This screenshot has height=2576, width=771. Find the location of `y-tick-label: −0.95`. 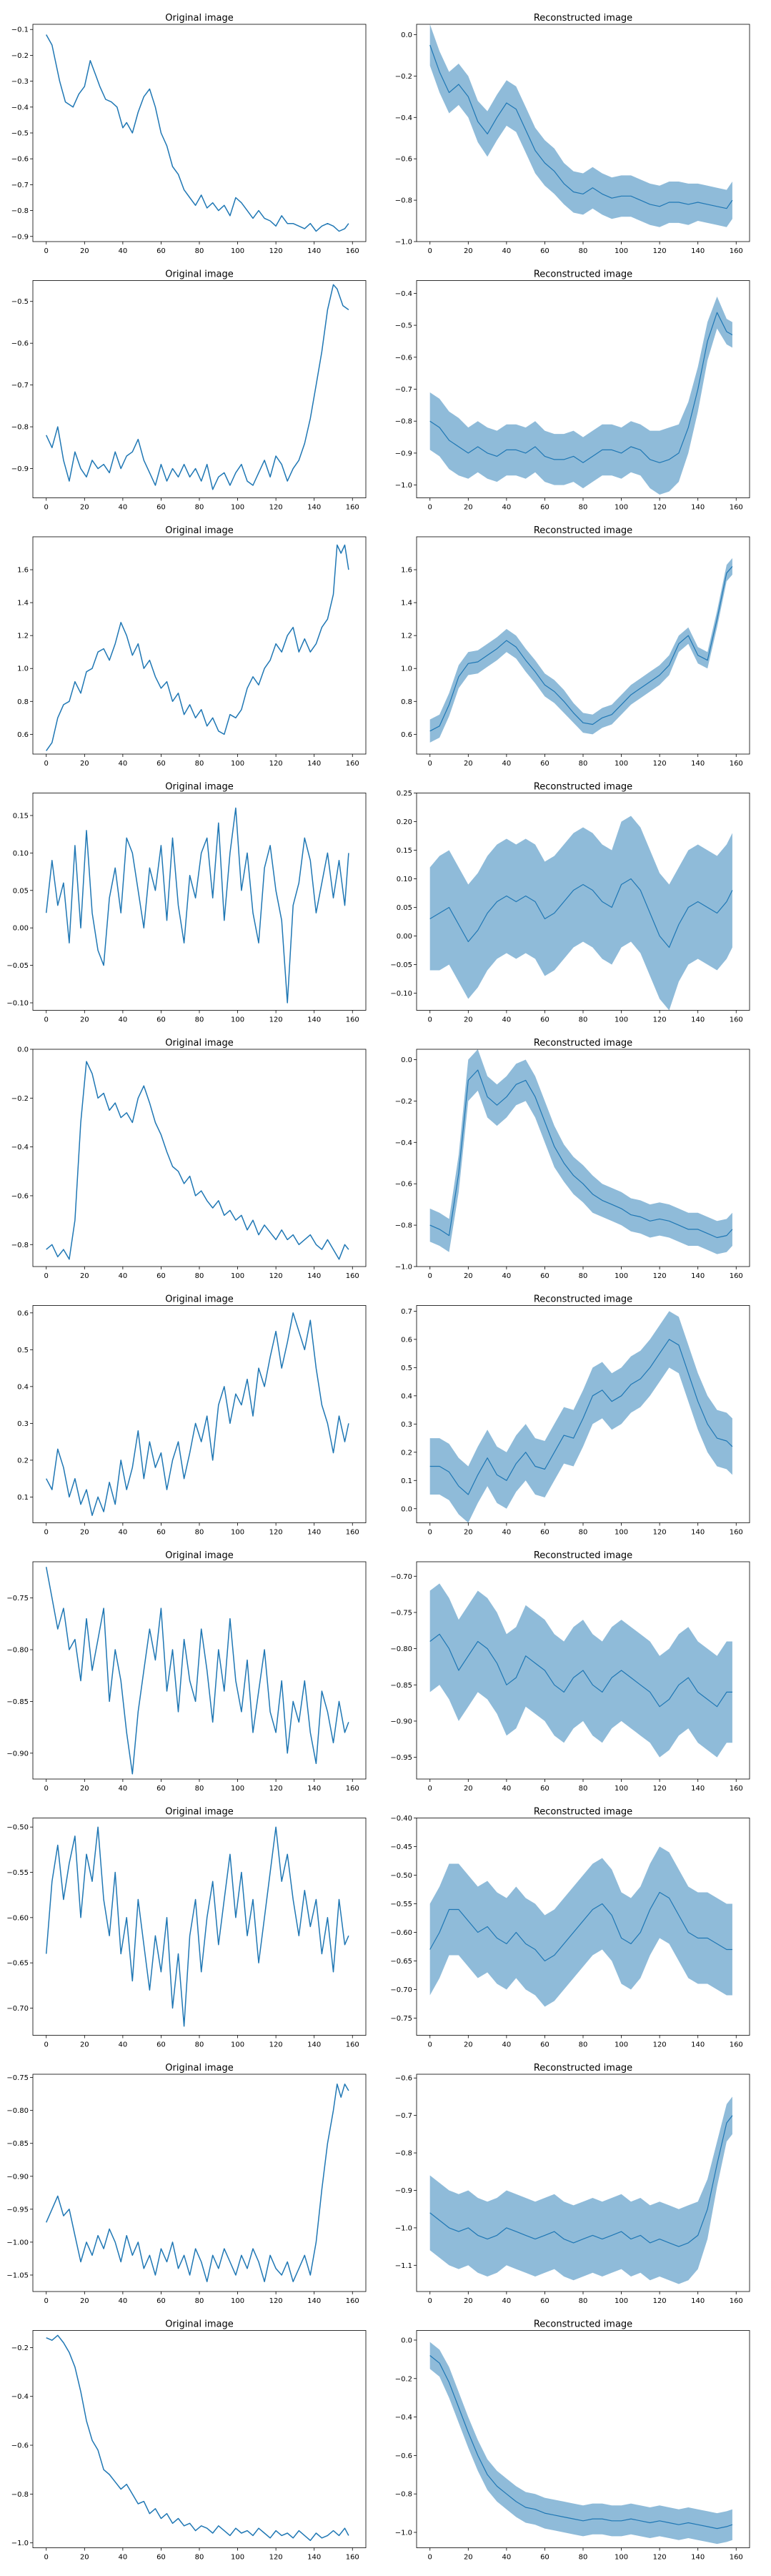

y-tick-label: −0.95 is located at coordinates (401, 1758).